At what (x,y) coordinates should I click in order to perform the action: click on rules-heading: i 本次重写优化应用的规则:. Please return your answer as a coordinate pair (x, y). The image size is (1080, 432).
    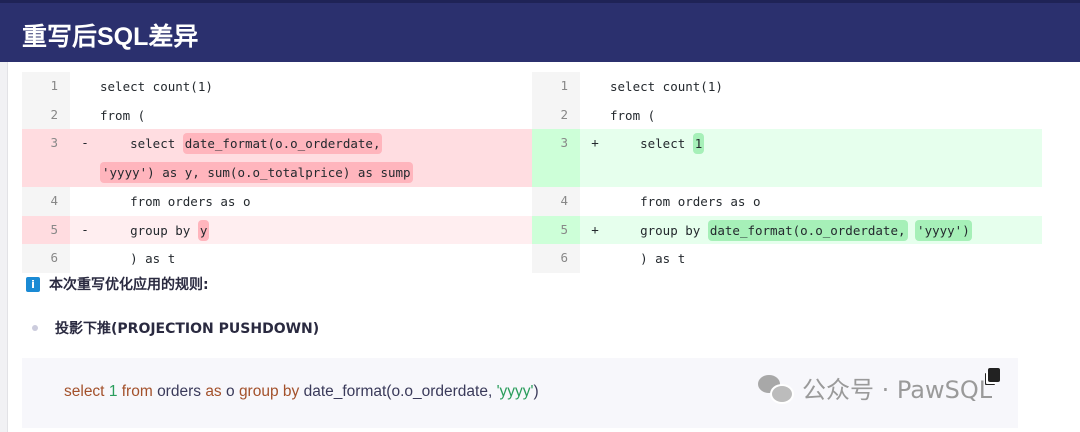
    Looking at the image, I should click on (117, 284).